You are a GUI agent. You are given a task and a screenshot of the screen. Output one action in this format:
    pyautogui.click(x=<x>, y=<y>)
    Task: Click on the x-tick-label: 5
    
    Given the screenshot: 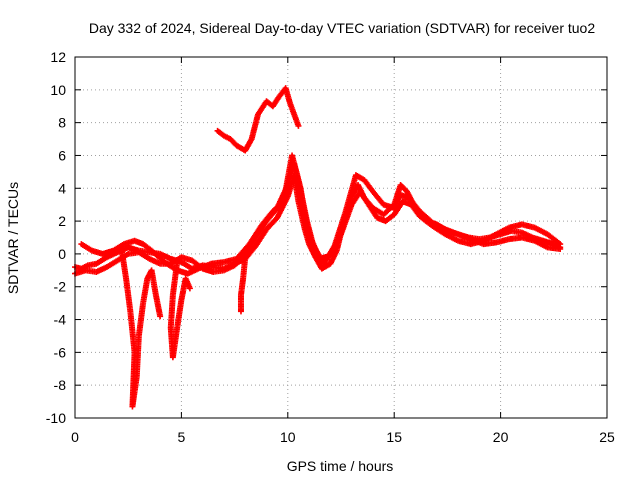 What is the action you would take?
    pyautogui.click(x=182, y=437)
    